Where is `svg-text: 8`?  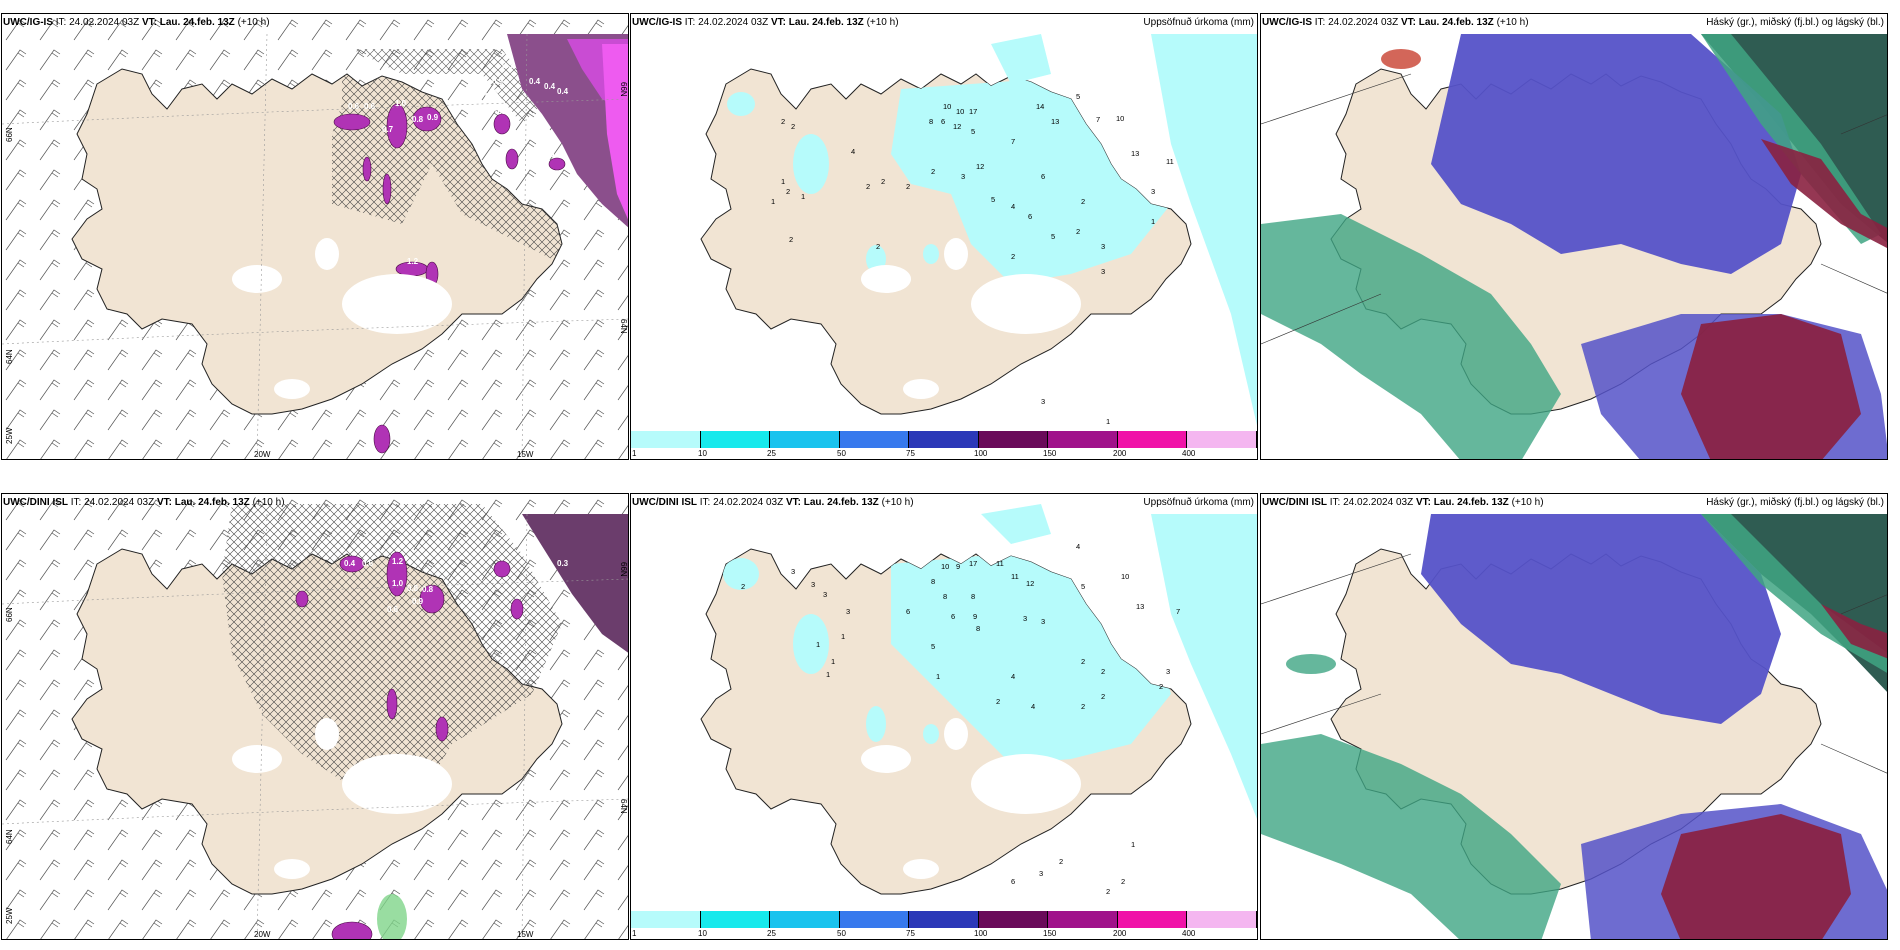
svg-text: 8 is located at coordinates (931, 121).